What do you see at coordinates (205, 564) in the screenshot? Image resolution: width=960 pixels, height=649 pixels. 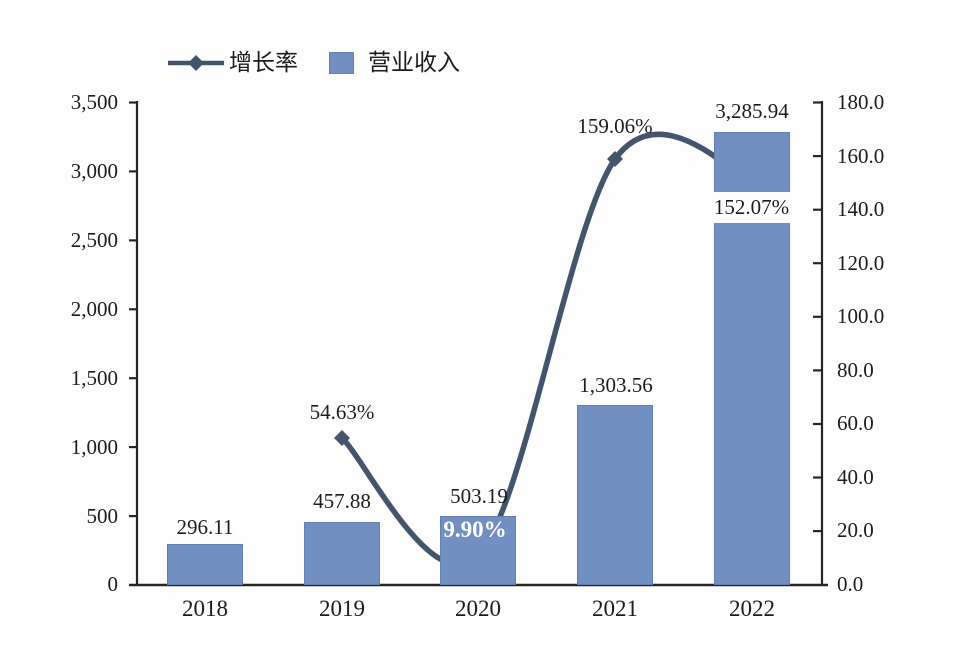 I see `bar-2018` at bounding box center [205, 564].